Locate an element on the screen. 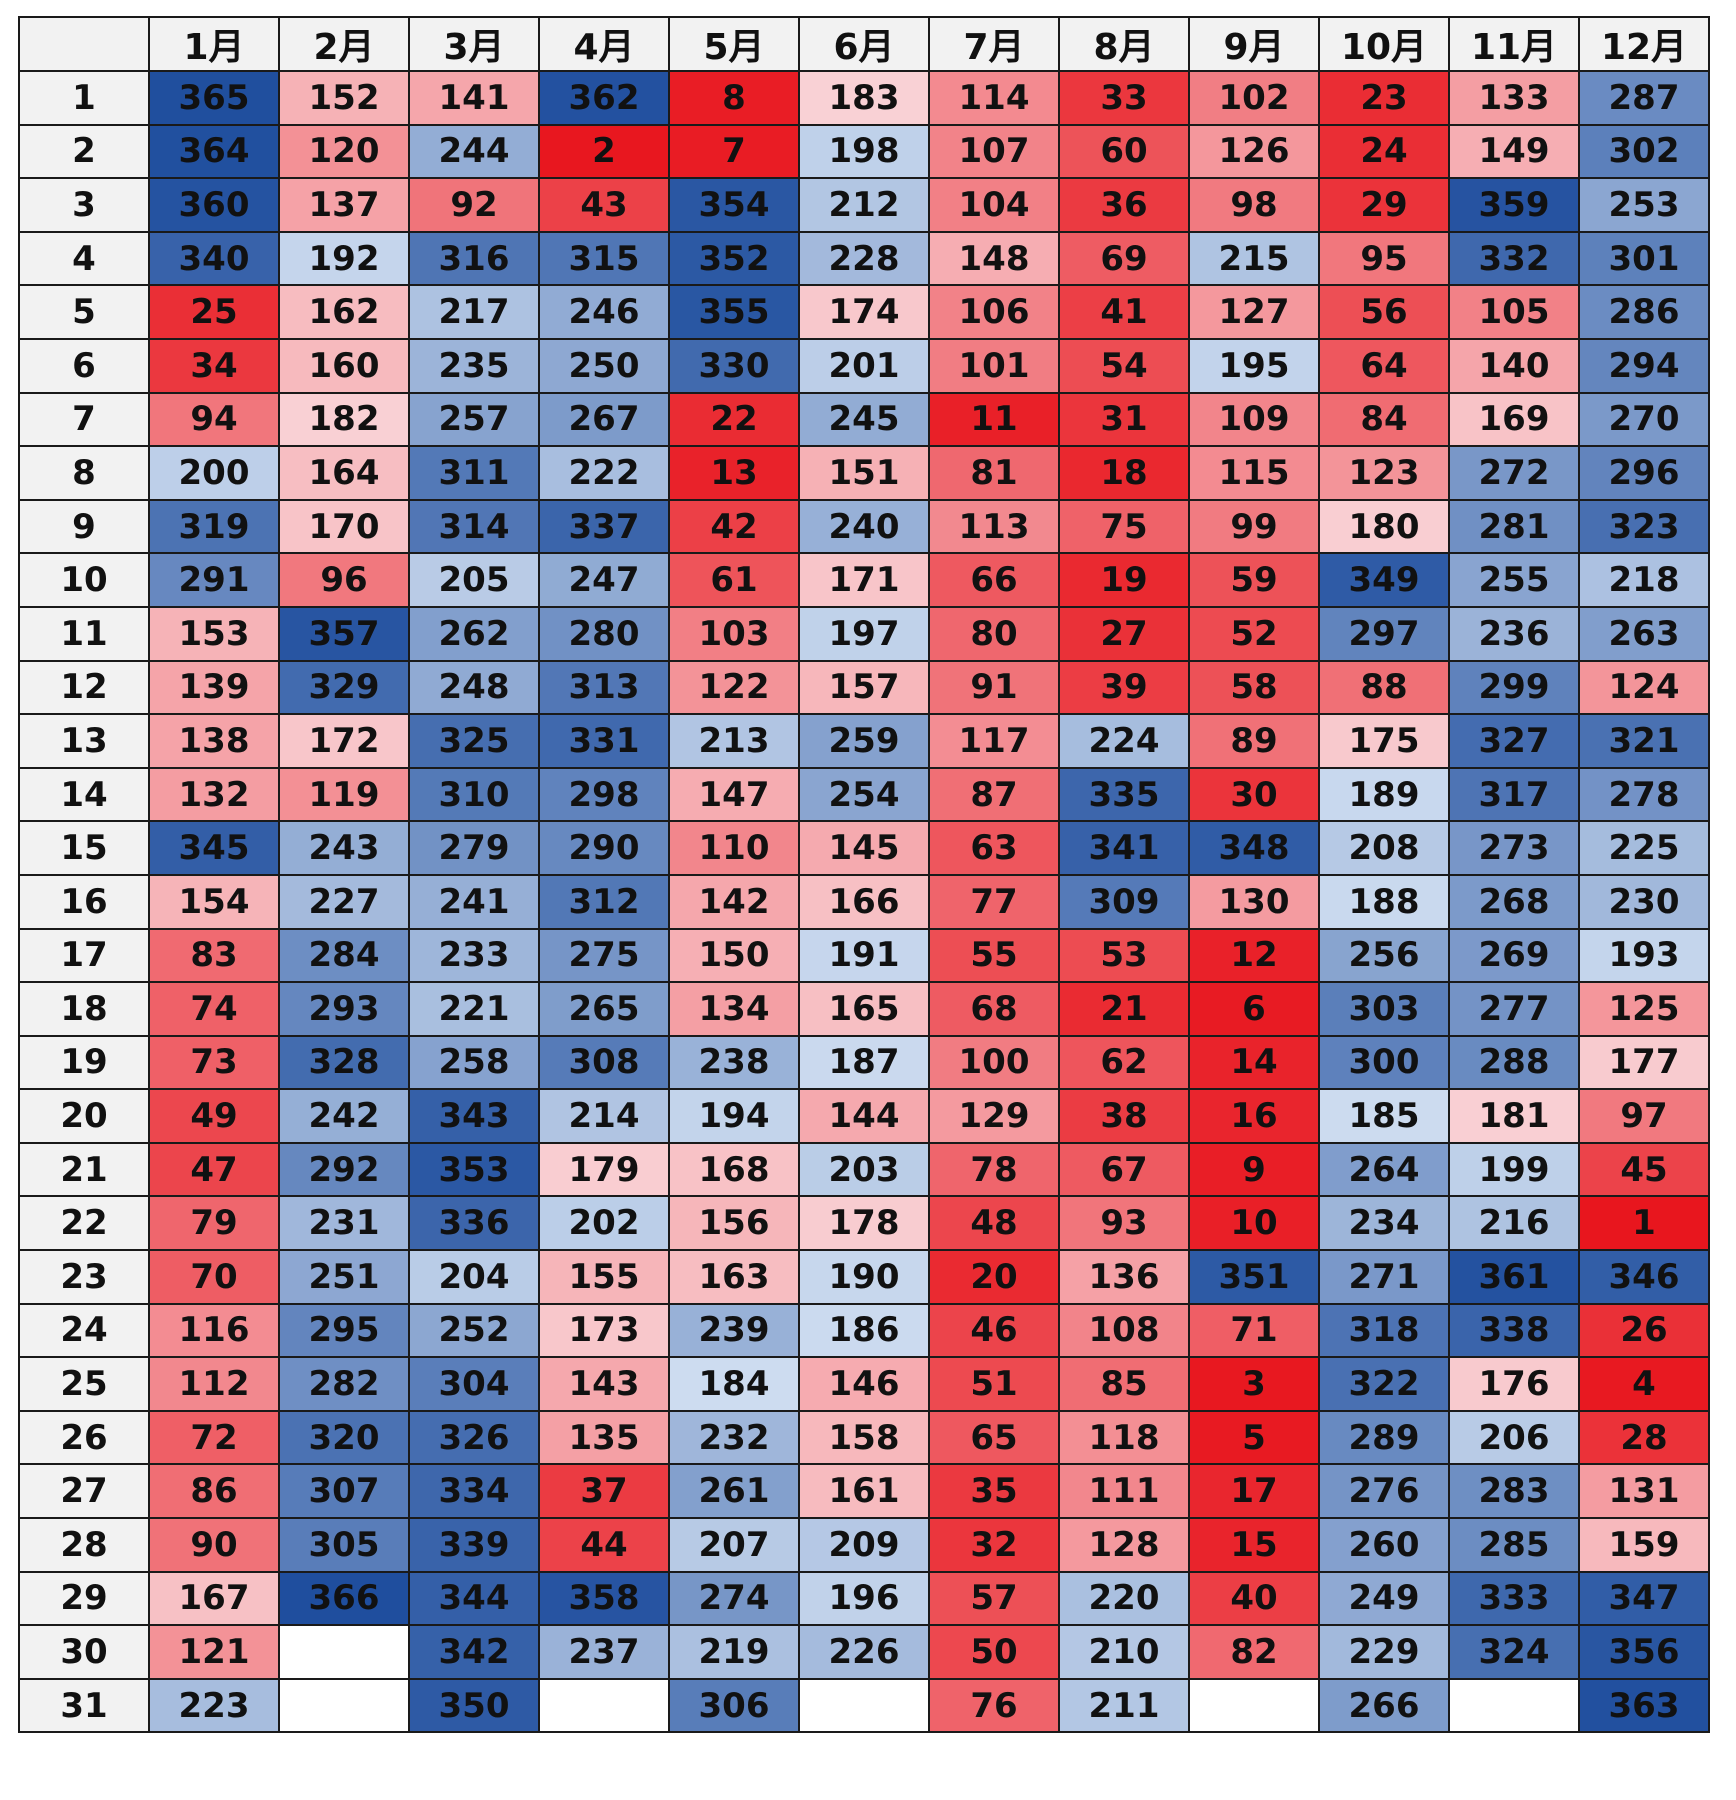 Image resolution: width=1736 pixels, height=1800 pixels. row-header: 30 is located at coordinates (84, 1652).